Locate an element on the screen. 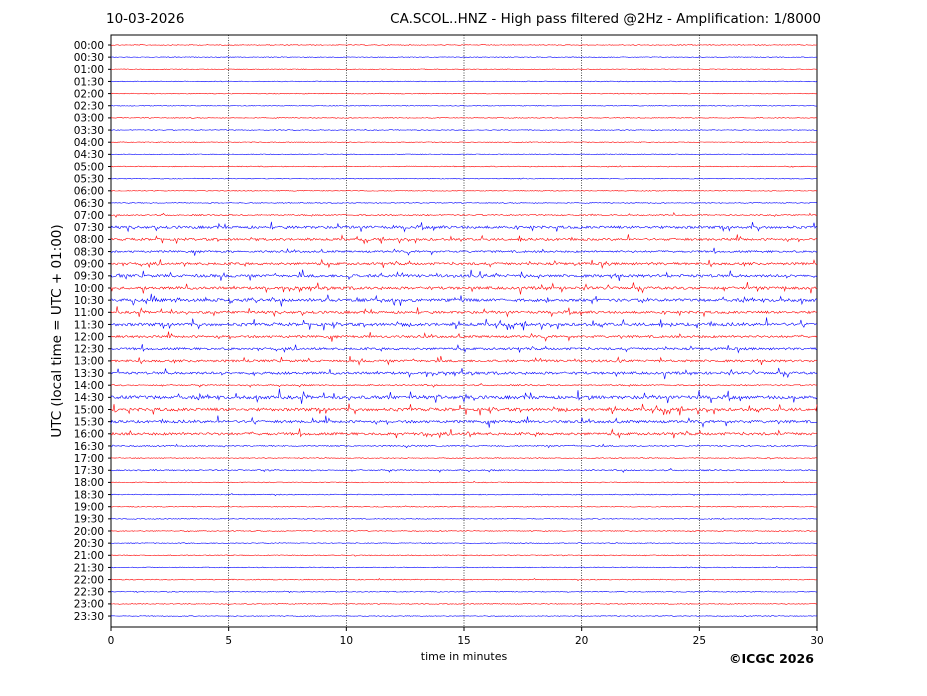  trace-23:00 is located at coordinates (464, 603).